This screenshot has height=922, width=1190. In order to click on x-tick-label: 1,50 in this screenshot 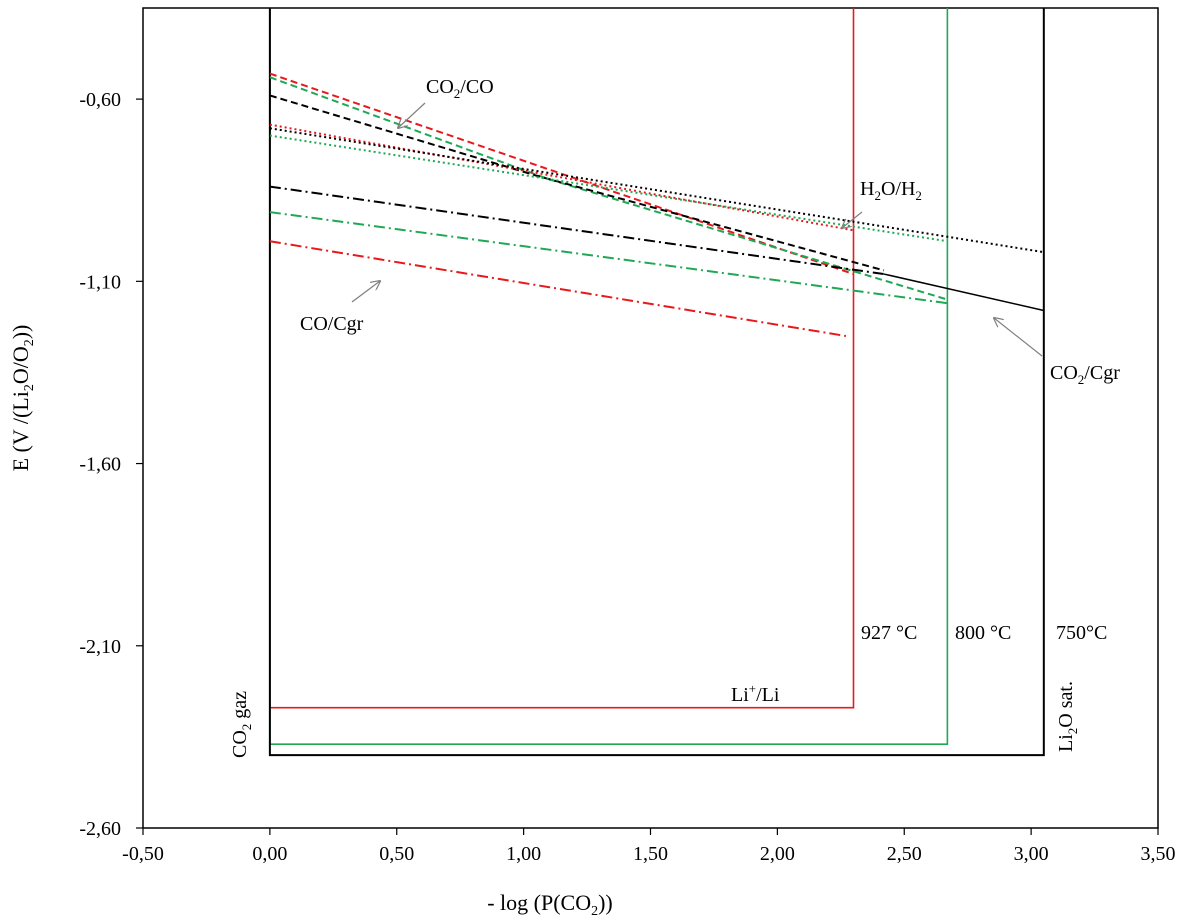, I will do `click(650, 854)`.